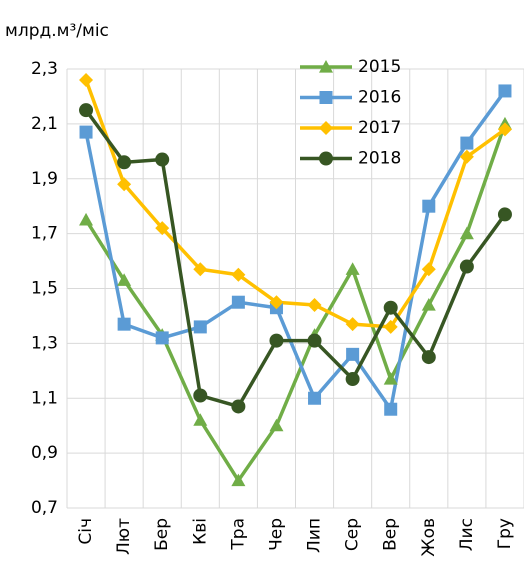 This screenshot has height=563, width=524. What do you see at coordinates (200, 531) in the screenshot?
I see `x-tick-label: Кві` at bounding box center [200, 531].